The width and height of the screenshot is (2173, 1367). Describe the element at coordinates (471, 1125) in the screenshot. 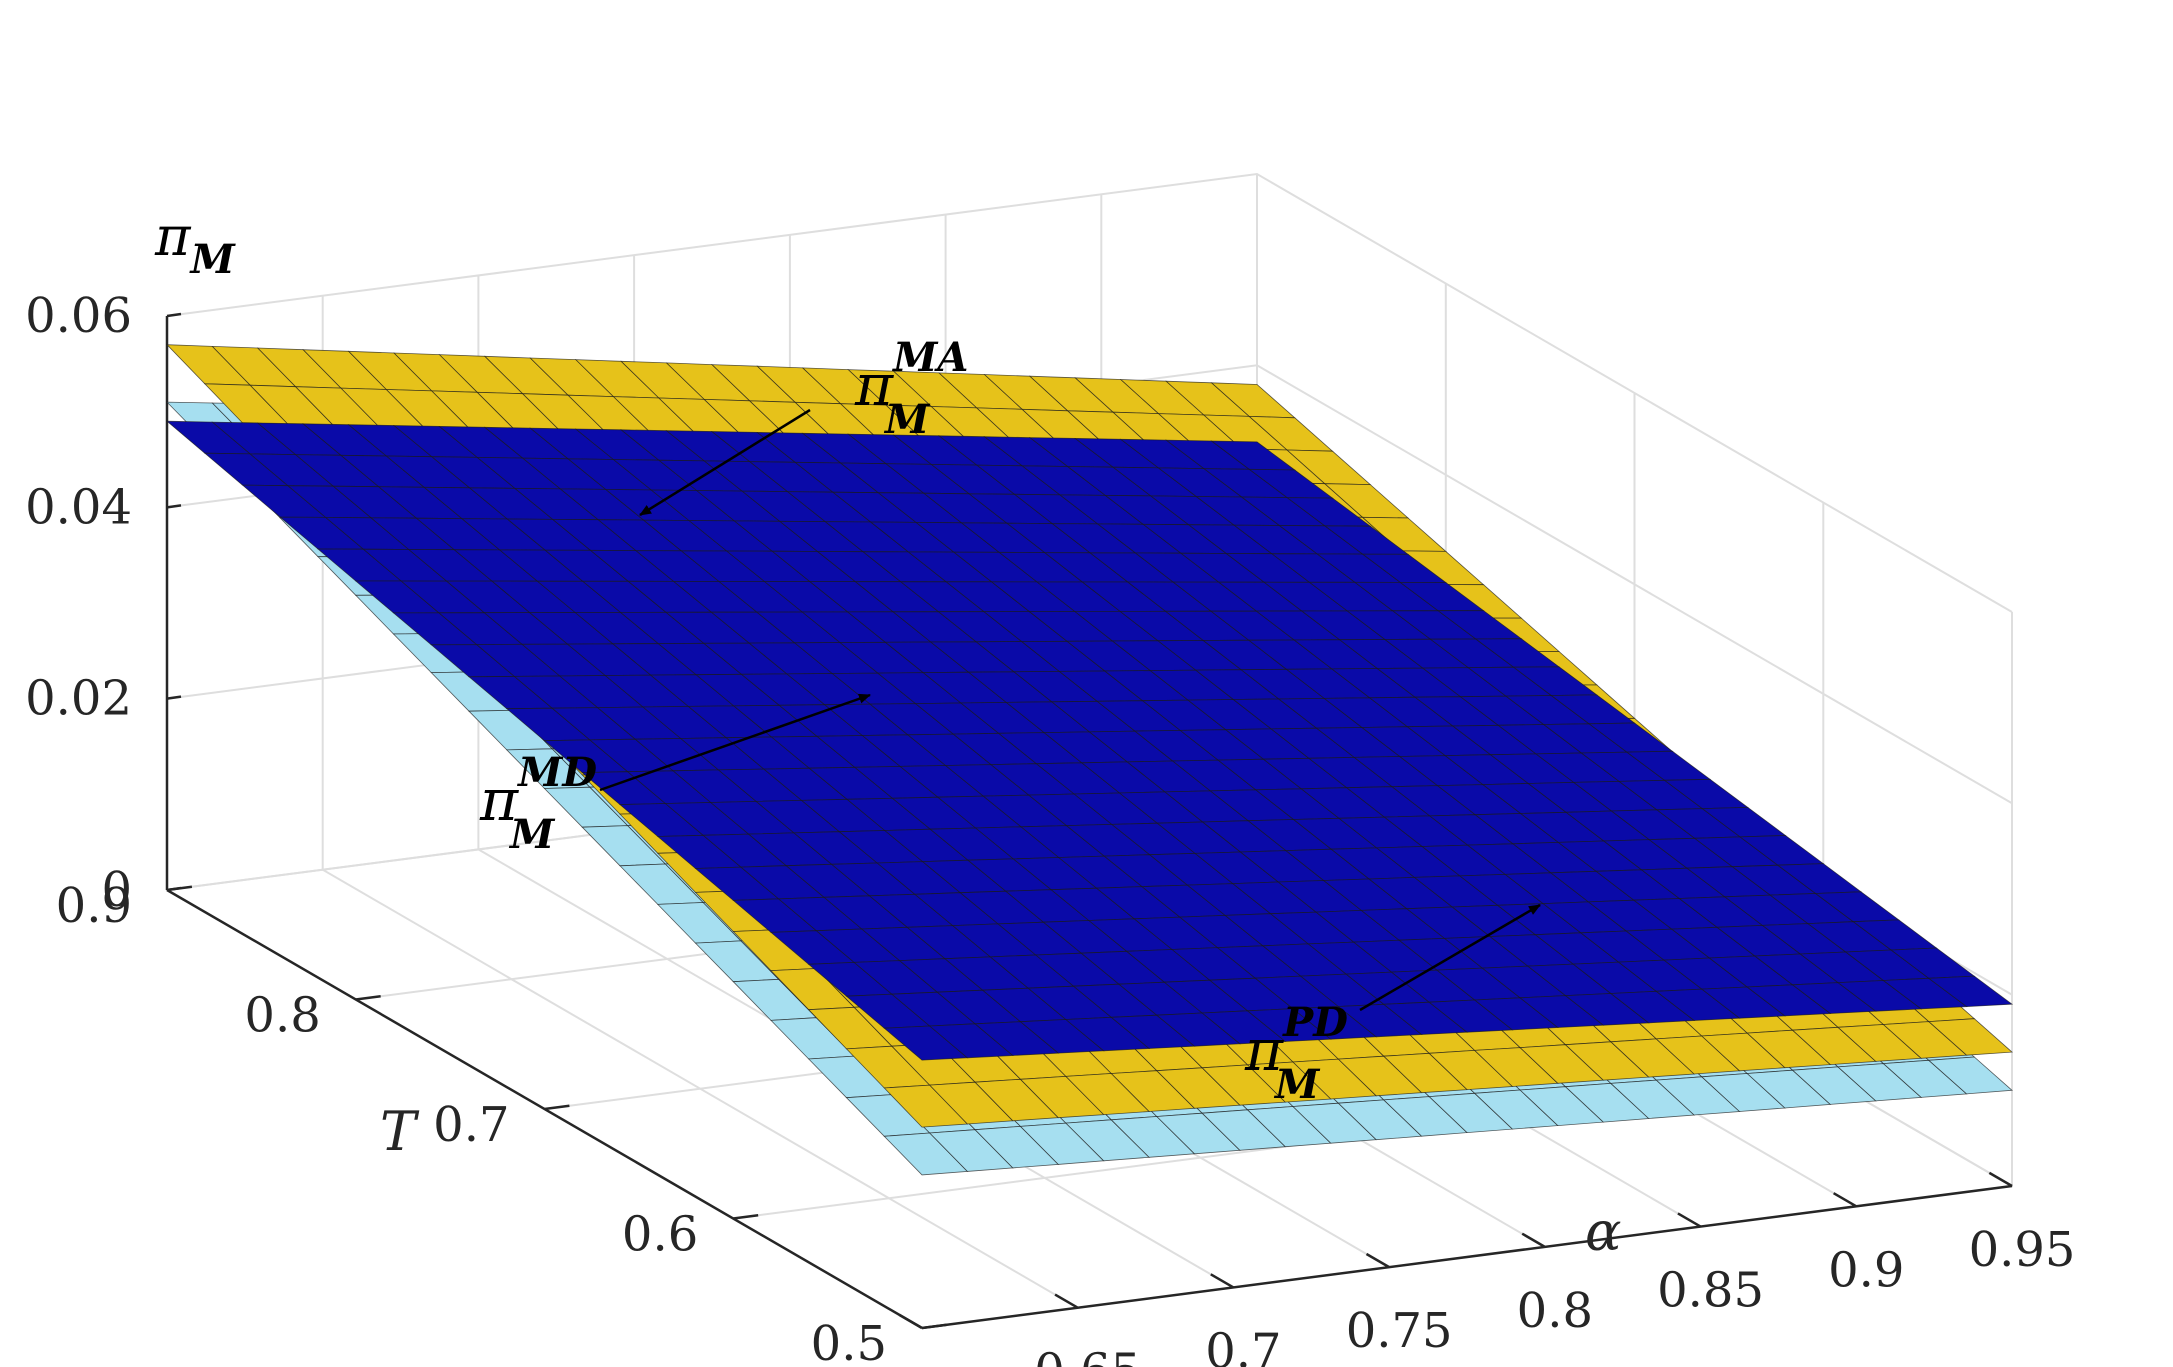

I see `y-tick-label: 0.7` at that location.